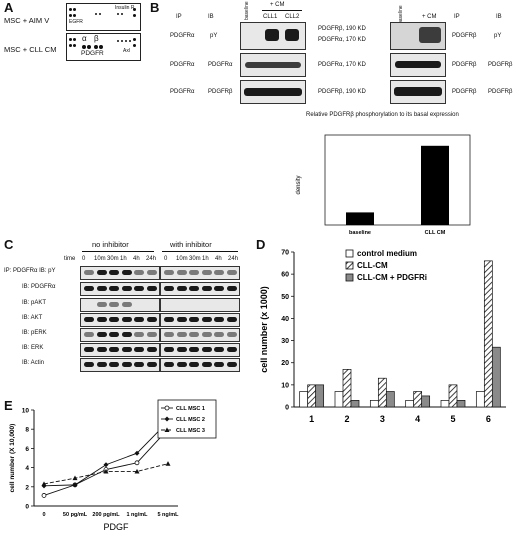 The image size is (520, 536). I want to click on chart-d-bar-s0-c3, so click(410, 404).